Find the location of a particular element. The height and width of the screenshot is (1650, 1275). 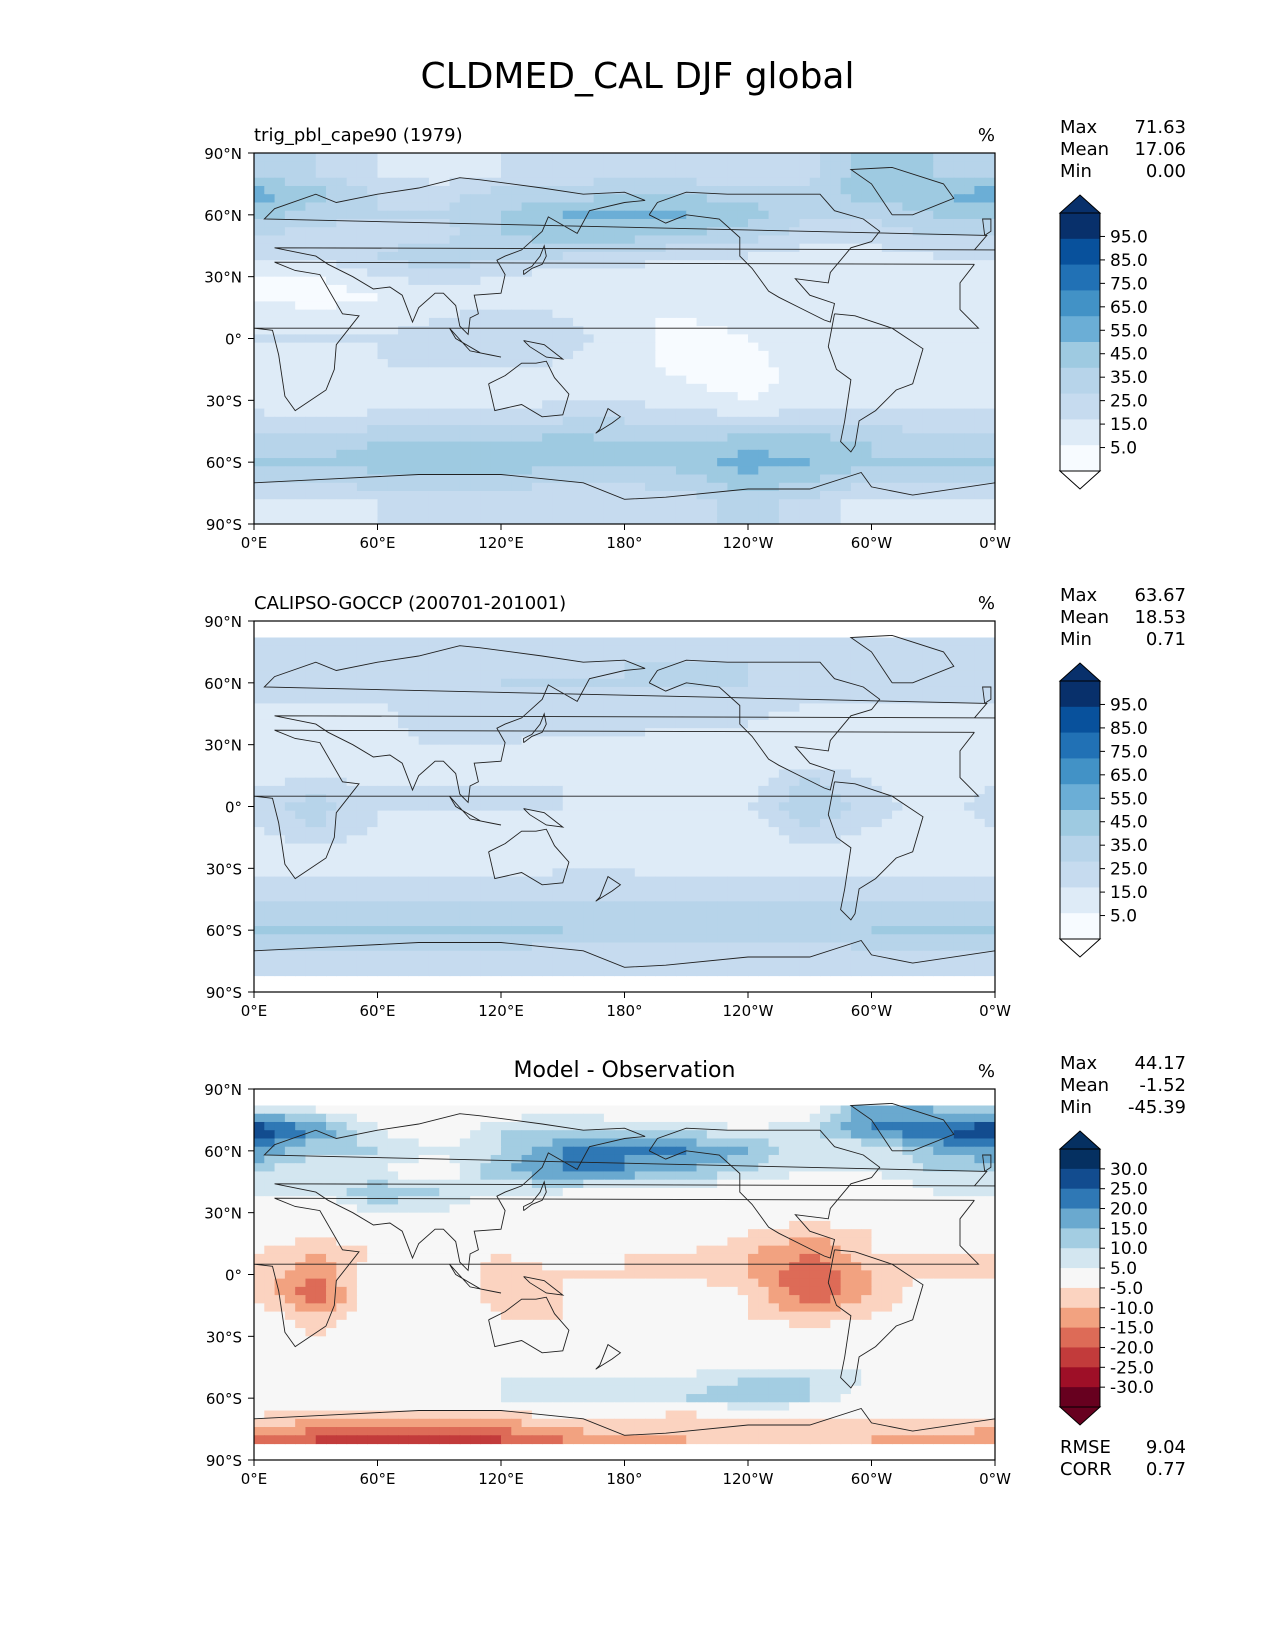

colorbar-frame is located at coordinates (1080, 342).